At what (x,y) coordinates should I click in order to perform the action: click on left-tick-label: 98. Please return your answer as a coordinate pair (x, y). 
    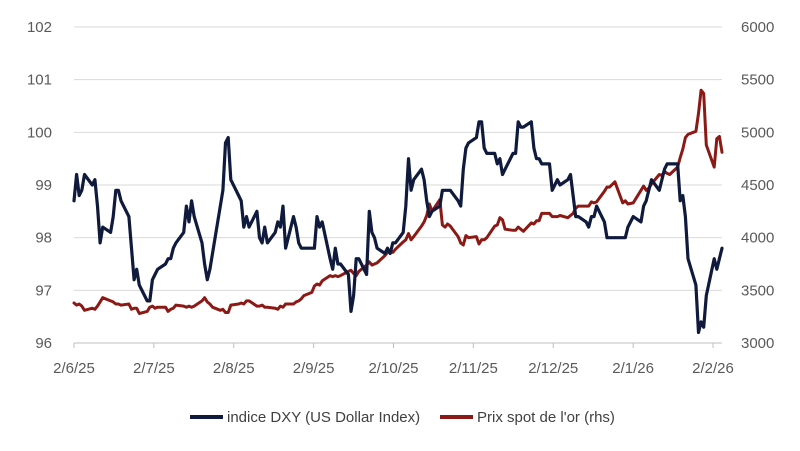
    Looking at the image, I should click on (43, 238).